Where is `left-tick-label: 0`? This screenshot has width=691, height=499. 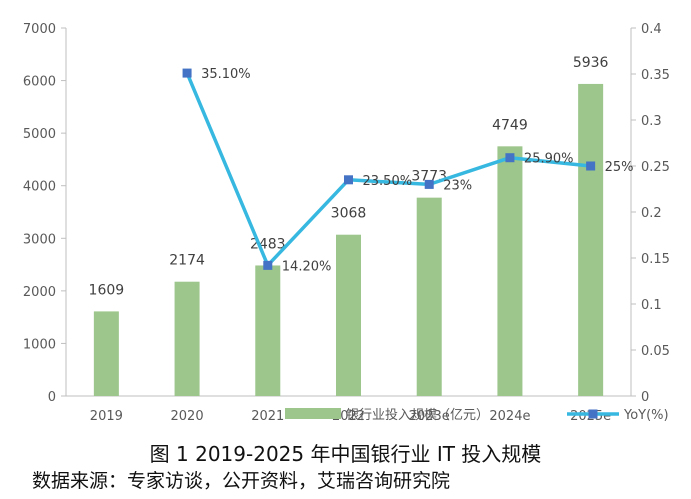
left-tick-label: 0 is located at coordinates (52, 397).